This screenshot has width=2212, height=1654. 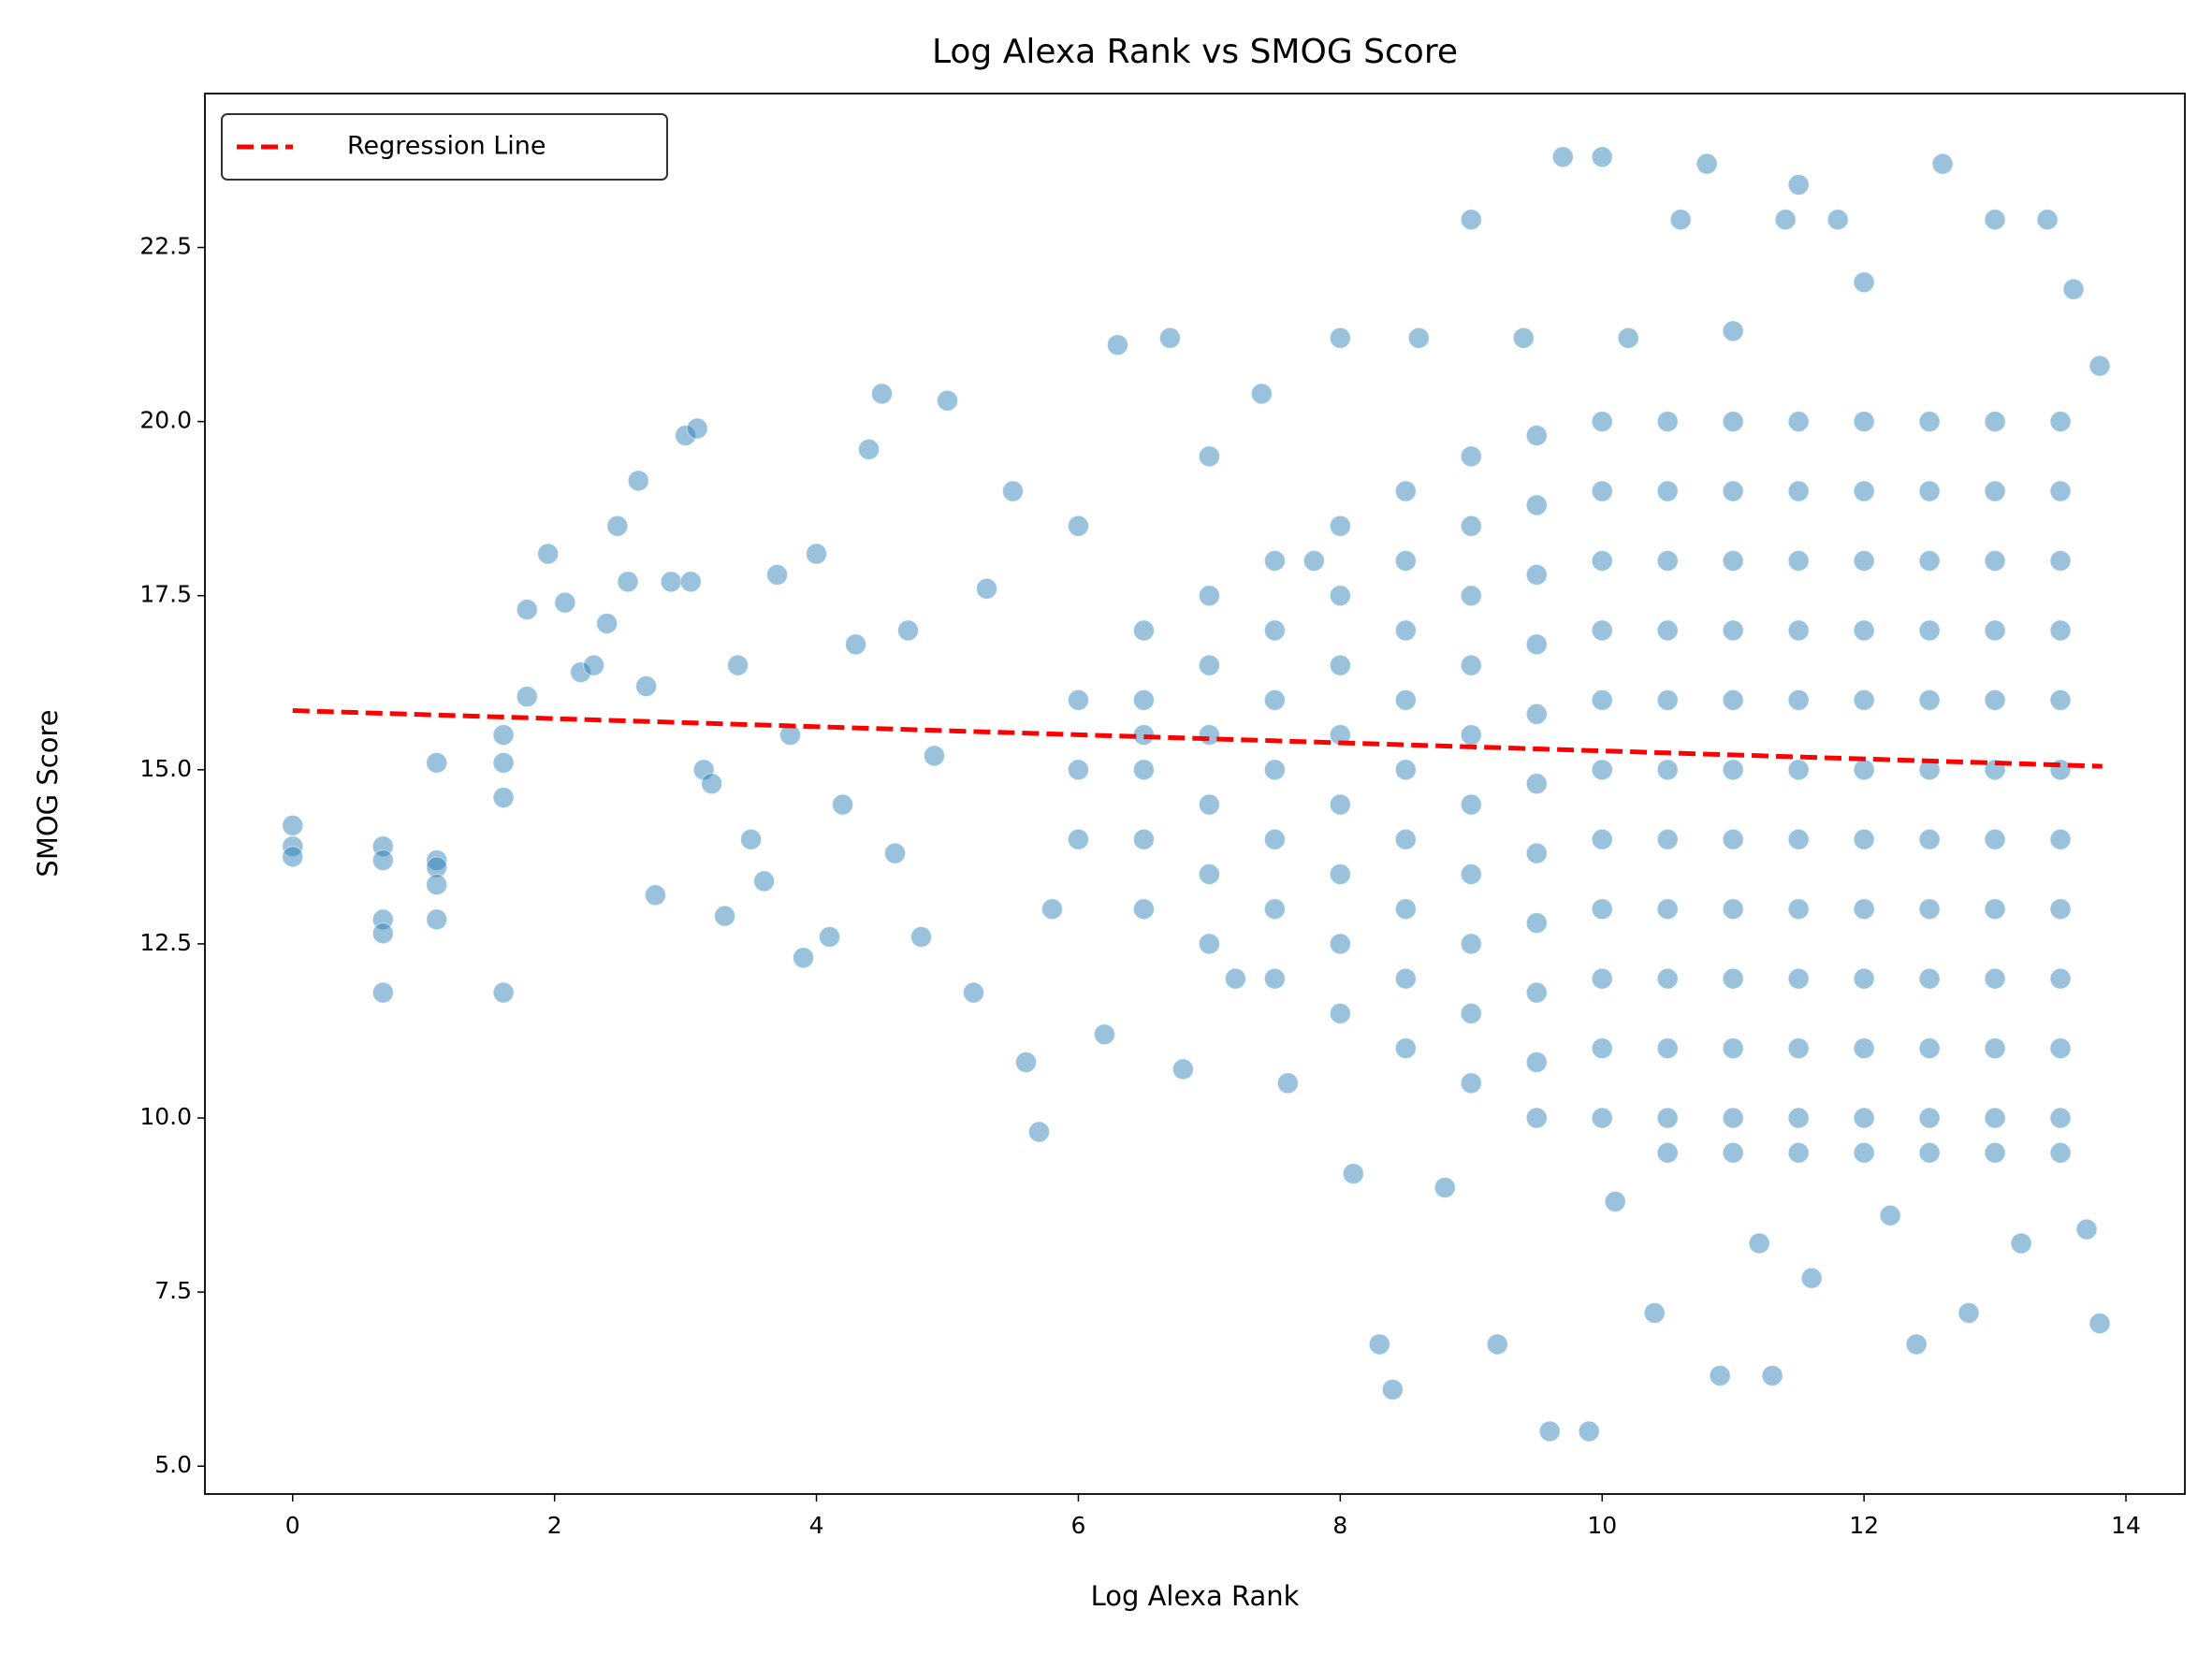 What do you see at coordinates (173, 1464) in the screenshot?
I see `y-tick-label: 5.0` at bounding box center [173, 1464].